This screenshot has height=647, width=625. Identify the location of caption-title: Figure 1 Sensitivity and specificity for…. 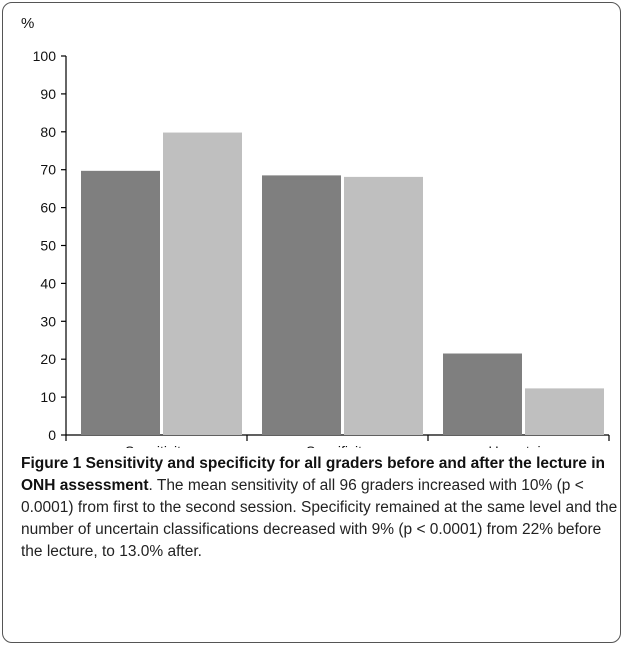
(313, 474).